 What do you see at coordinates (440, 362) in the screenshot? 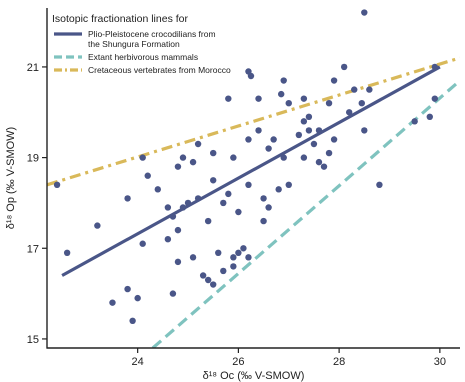
I see `x-tick-label-30: 30` at bounding box center [440, 362].